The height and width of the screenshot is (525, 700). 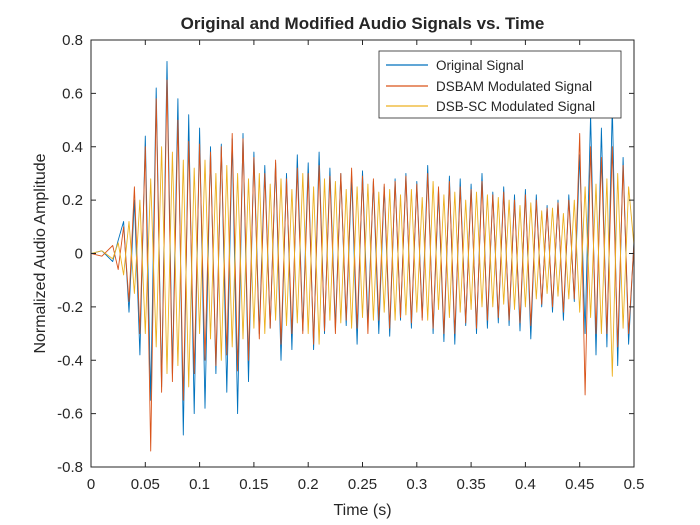 I want to click on x-tick-label: 0.25, so click(x=362, y=484).